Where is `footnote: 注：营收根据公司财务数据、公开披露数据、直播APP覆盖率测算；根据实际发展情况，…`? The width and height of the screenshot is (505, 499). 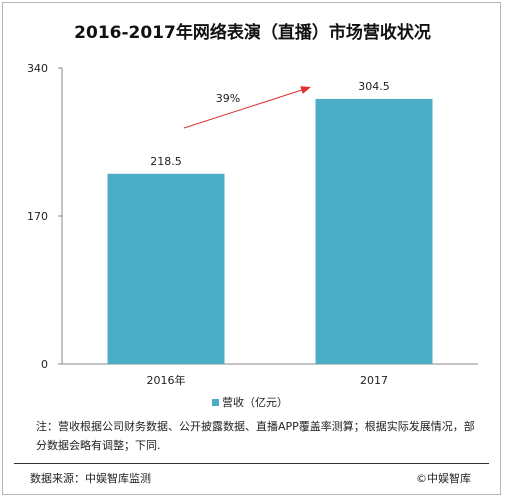
footnote: 注：营收根据公司财务数据、公开披露数据、直播APP覆盖率测算；根据实际发展情况，… is located at coordinates (255, 436).